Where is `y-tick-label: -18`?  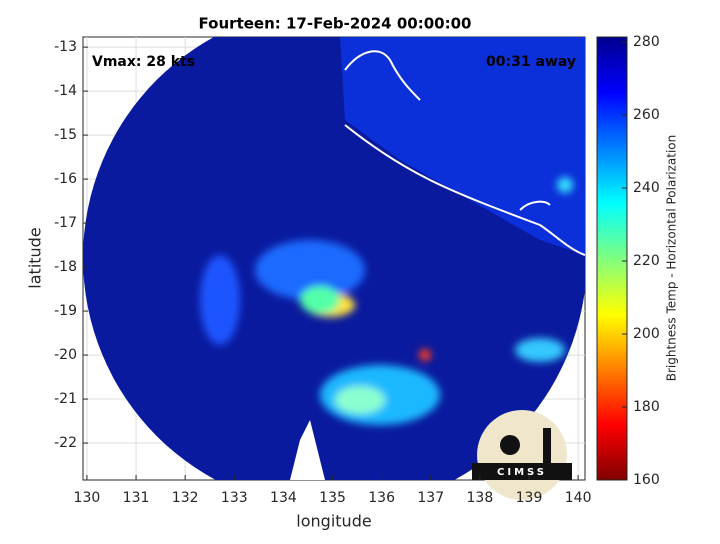
y-tick-label: -18 is located at coordinates (65, 267).